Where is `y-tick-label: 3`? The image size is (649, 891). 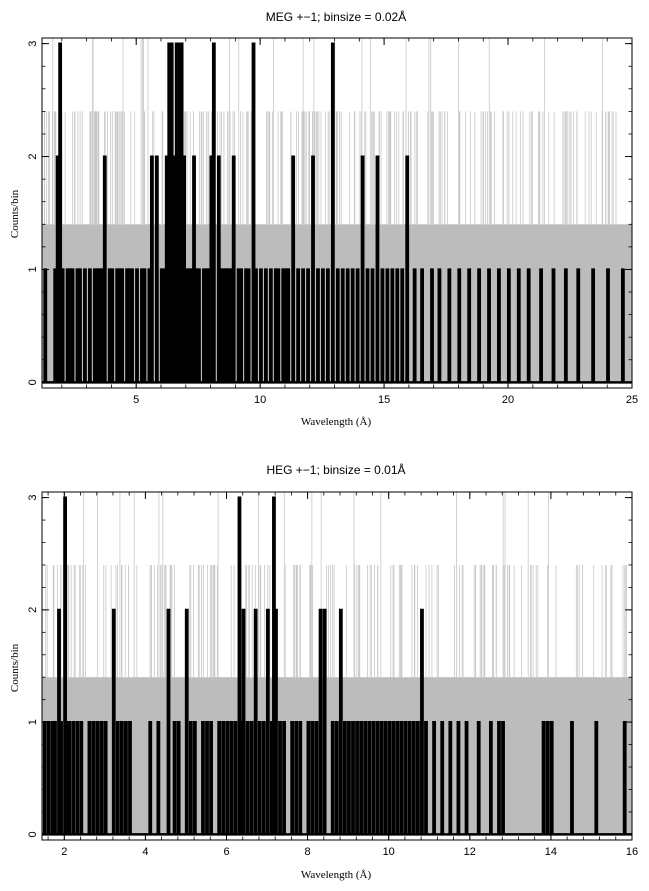 y-tick-label: 3 is located at coordinates (33, 498).